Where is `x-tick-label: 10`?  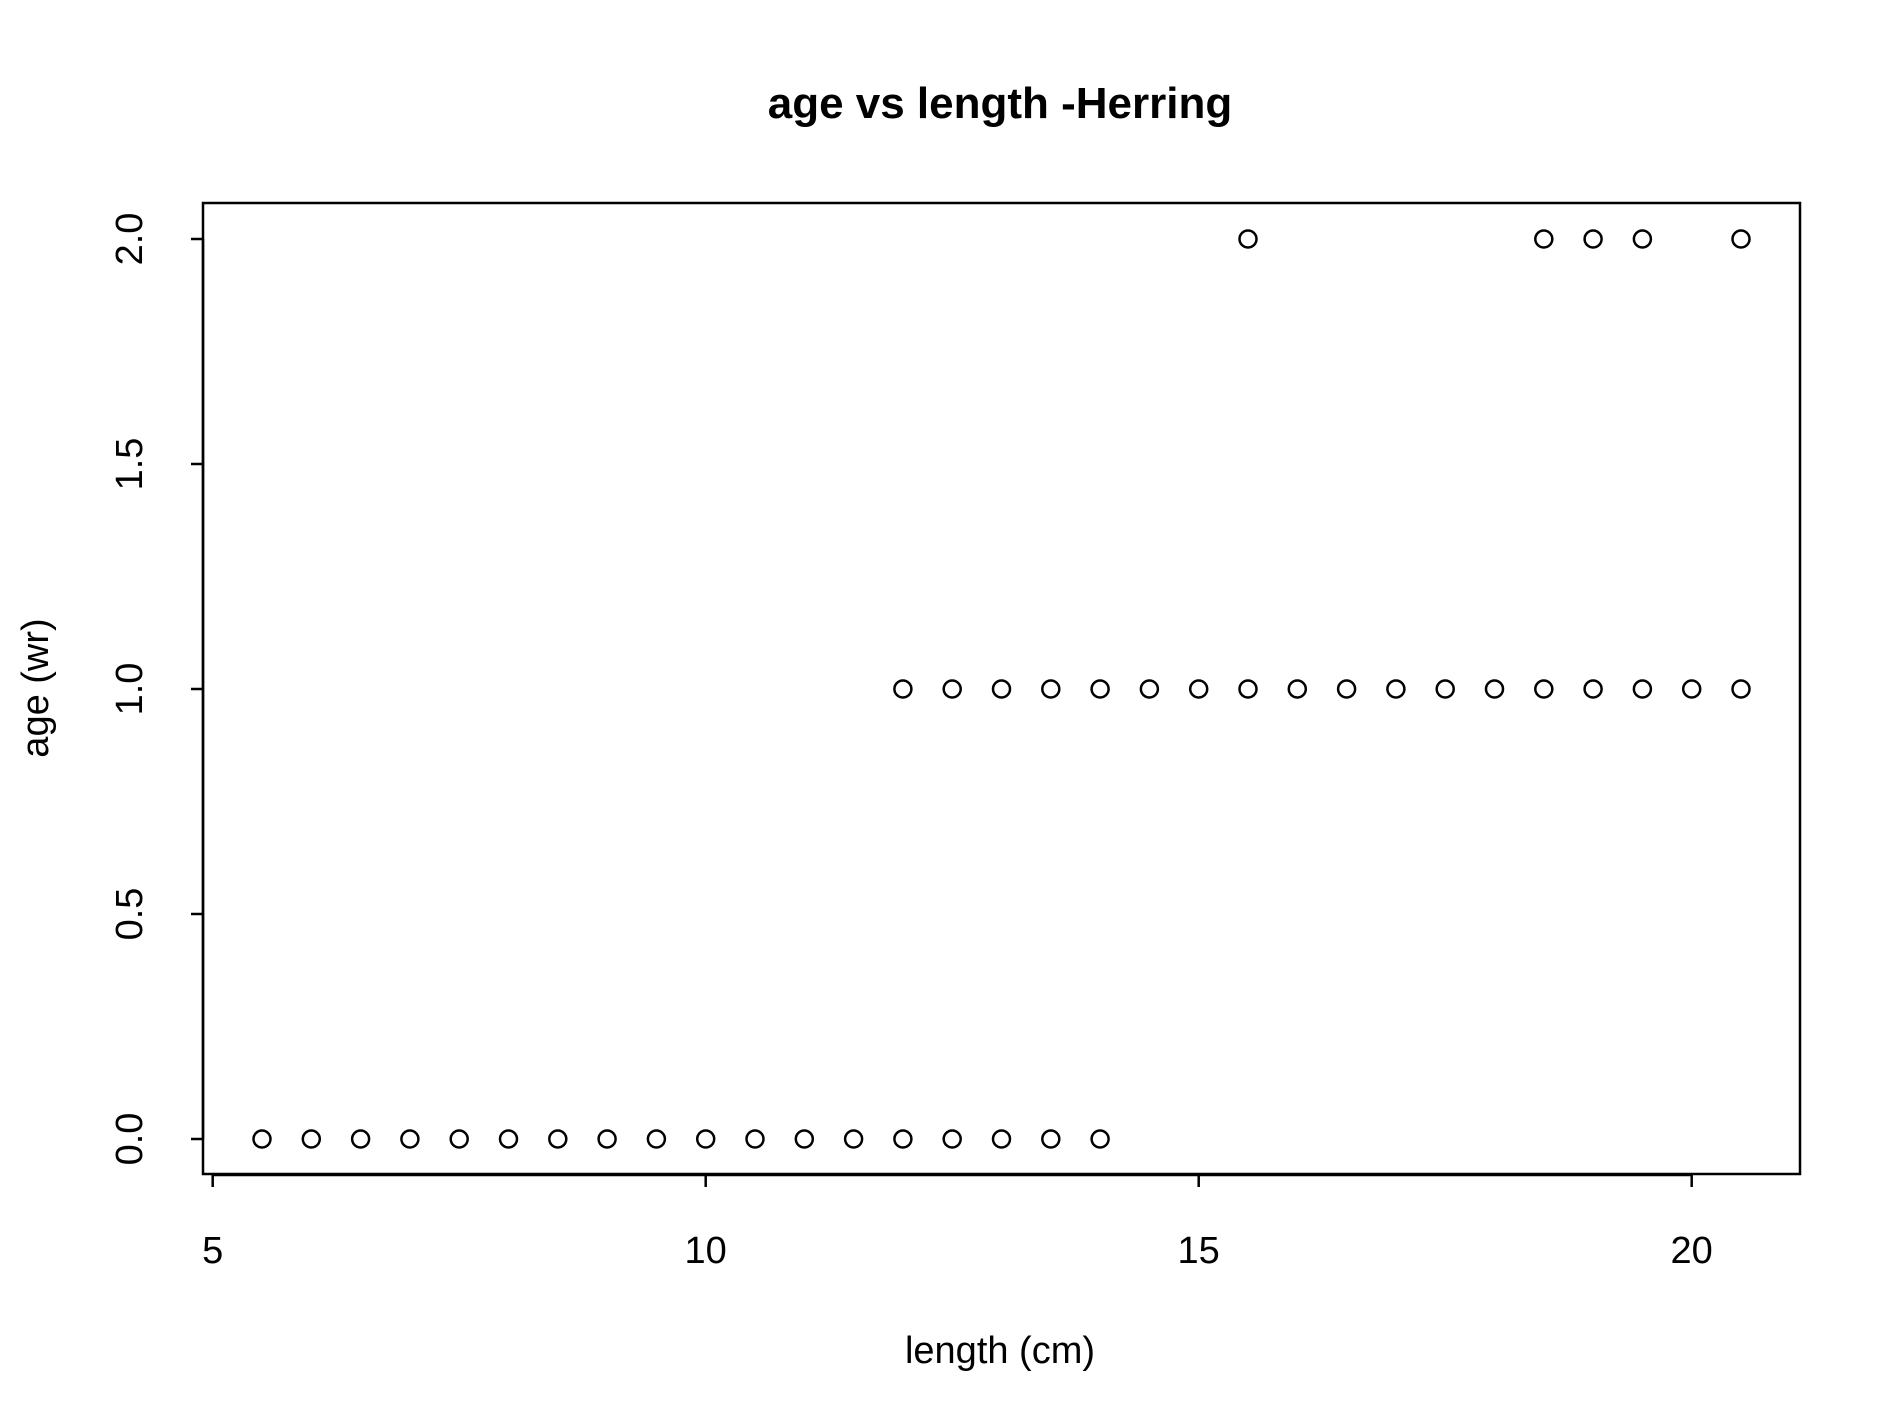 x-tick-label: 10 is located at coordinates (706, 1251).